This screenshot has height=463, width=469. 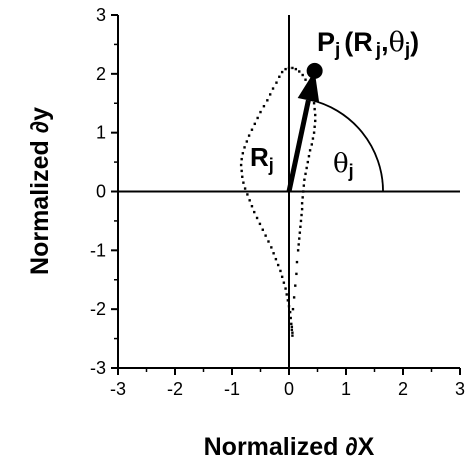 What do you see at coordinates (101, 133) in the screenshot?
I see `y-tick-label: 1` at bounding box center [101, 133].